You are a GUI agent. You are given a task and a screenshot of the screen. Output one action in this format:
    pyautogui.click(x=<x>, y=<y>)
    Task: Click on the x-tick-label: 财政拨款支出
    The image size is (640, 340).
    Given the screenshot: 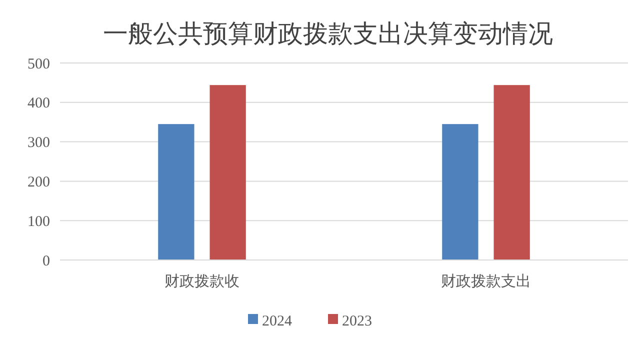 What is the action you would take?
    pyautogui.click(x=486, y=281)
    